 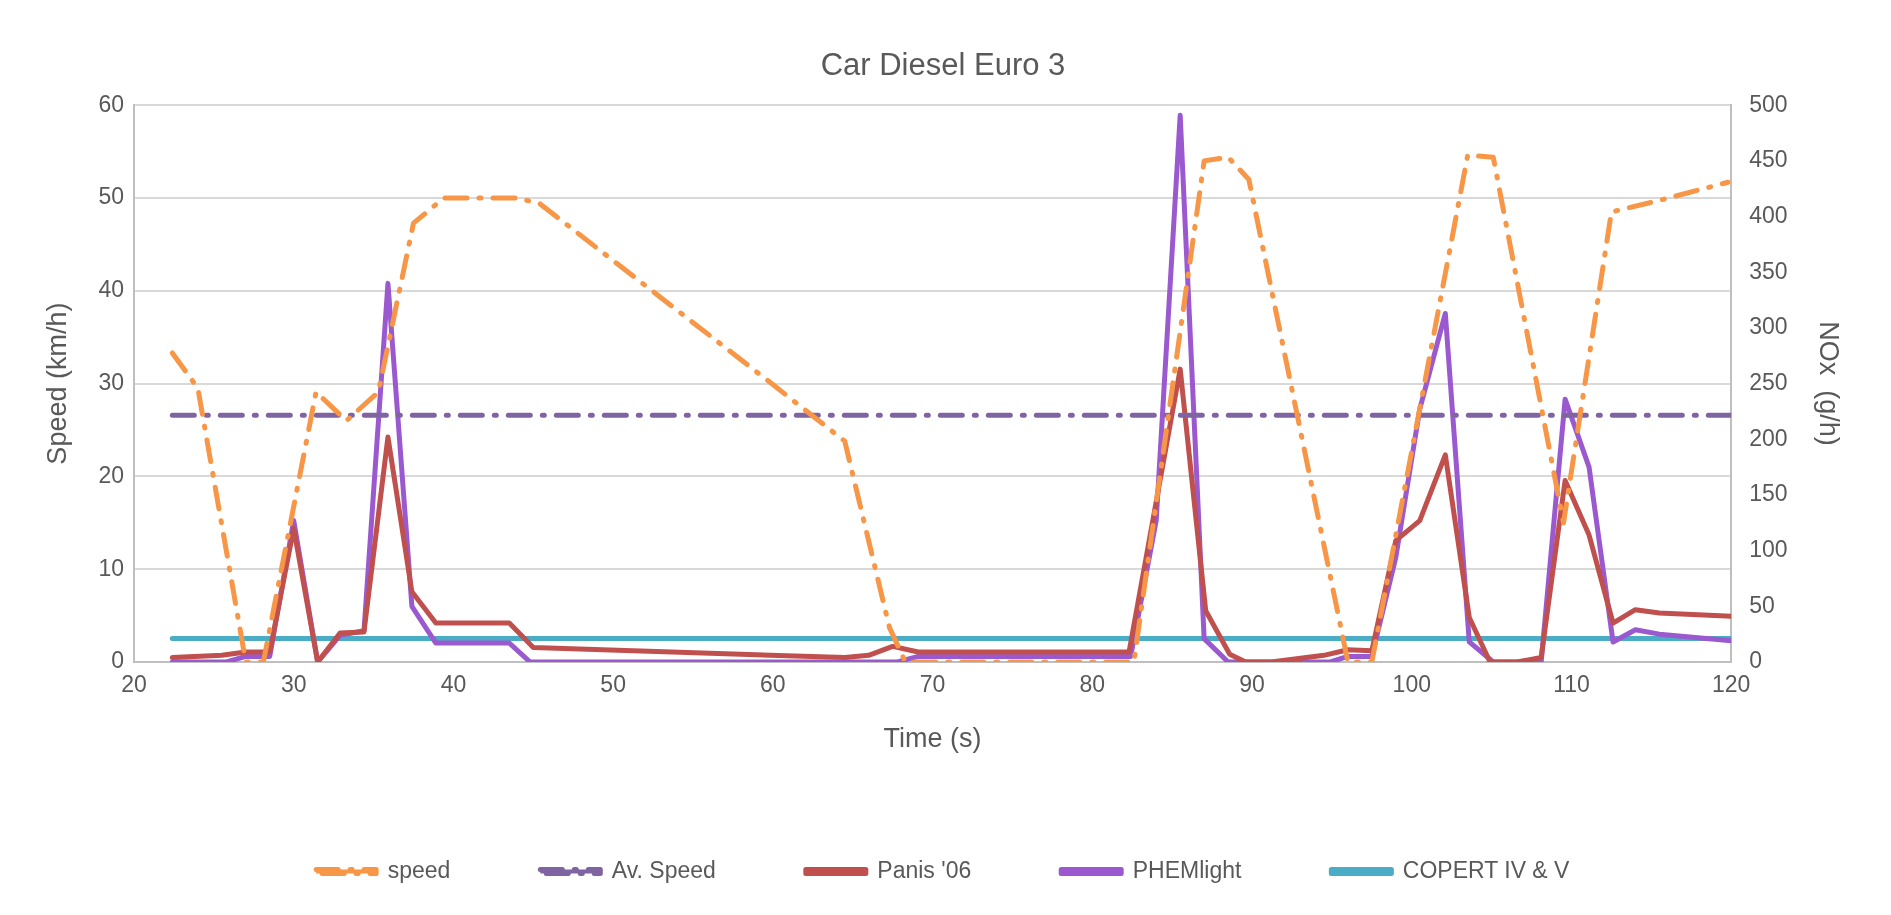 What do you see at coordinates (1768, 326) in the screenshot?
I see `y2-tick-label: 300` at bounding box center [1768, 326].